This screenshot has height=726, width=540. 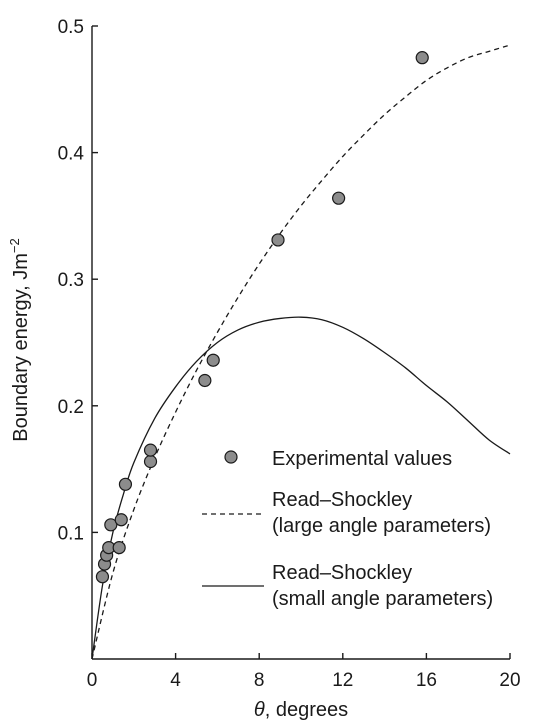 I want to click on x-tick-label-2: 8, so click(x=259, y=680).